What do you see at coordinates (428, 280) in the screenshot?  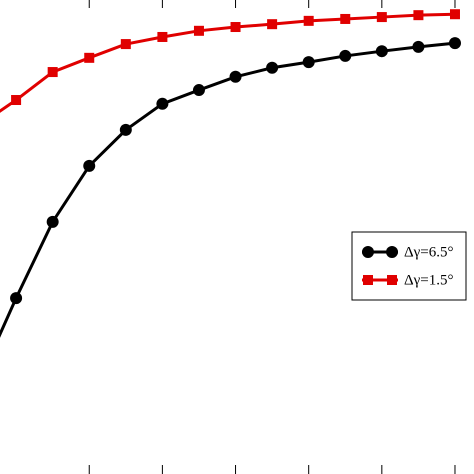 I see `legend-label: Δγ=1.5°` at bounding box center [428, 280].